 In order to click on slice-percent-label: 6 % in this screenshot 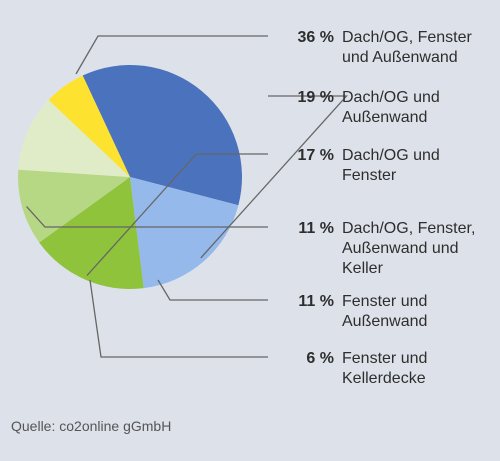, I will do `click(320, 358)`.